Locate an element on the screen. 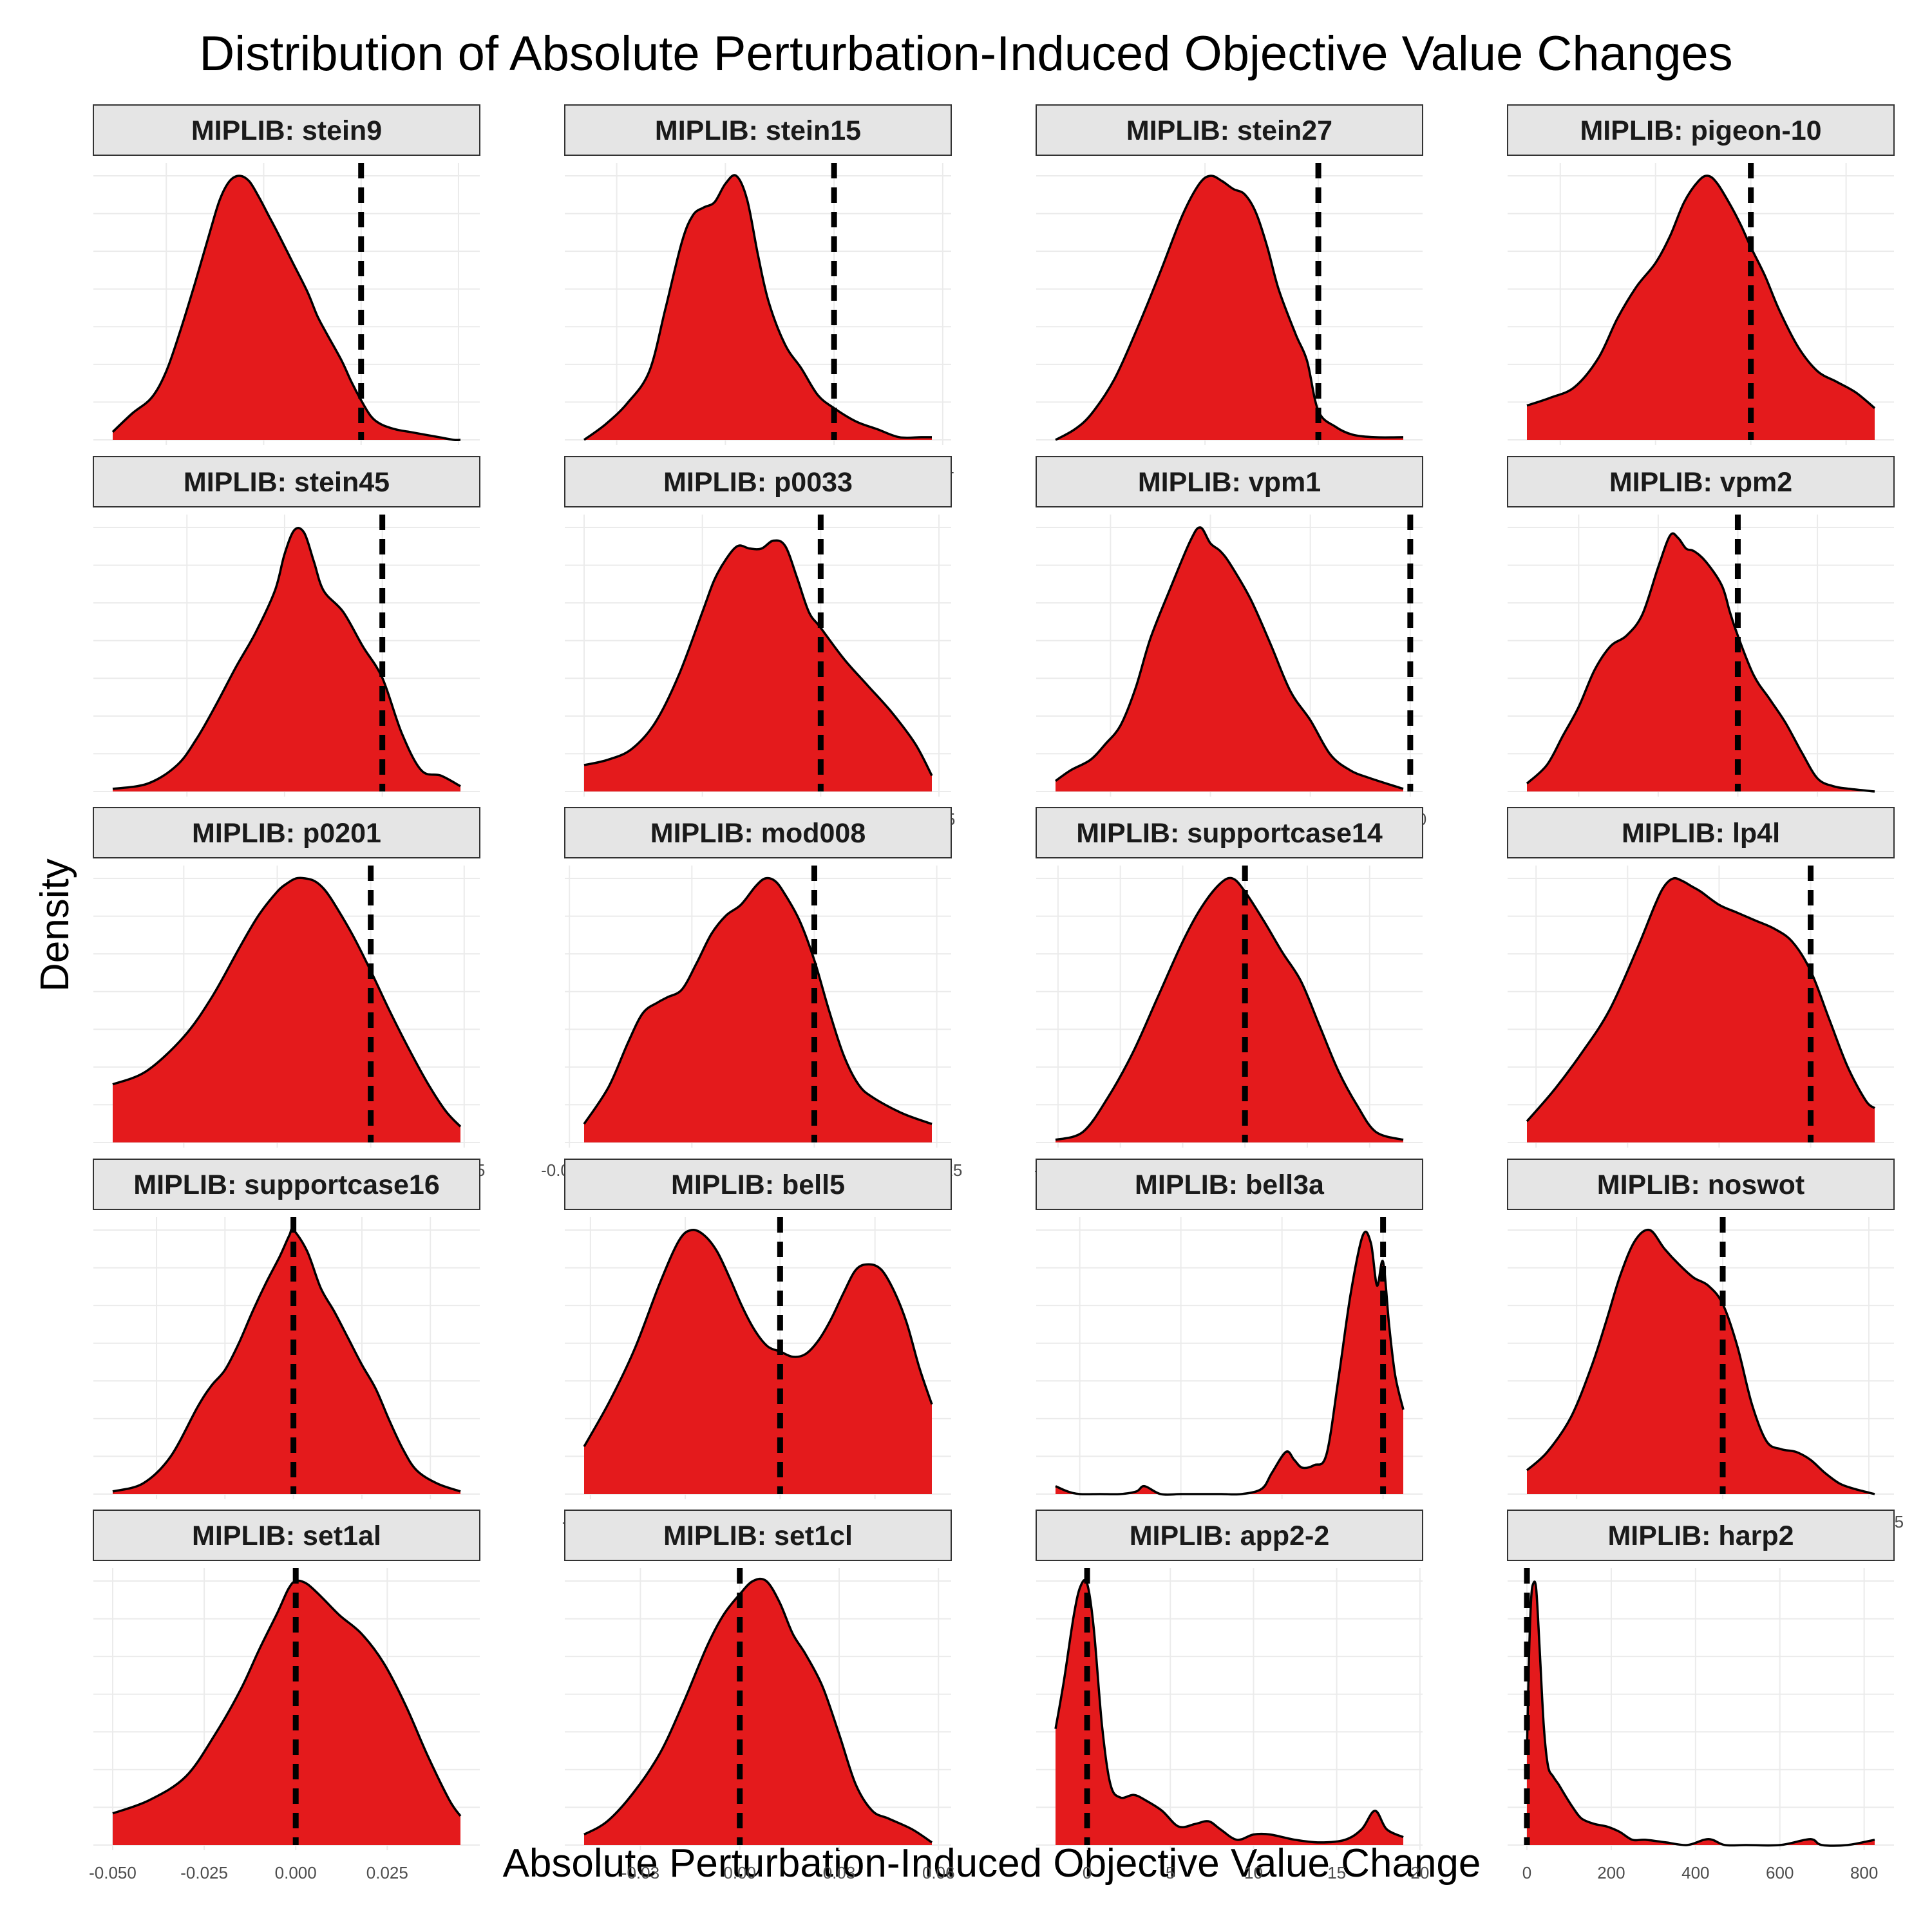 The height and width of the screenshot is (1932, 1932). x-tick-label: 200 is located at coordinates (1611, 1872).